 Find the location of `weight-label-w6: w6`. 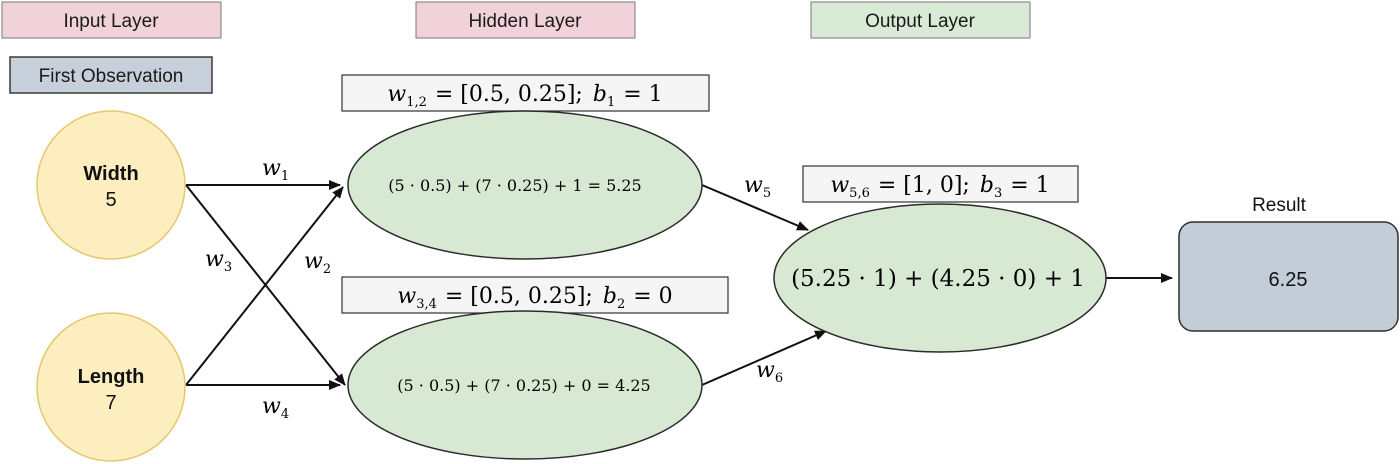

weight-label-w6: w6 is located at coordinates (769, 372).